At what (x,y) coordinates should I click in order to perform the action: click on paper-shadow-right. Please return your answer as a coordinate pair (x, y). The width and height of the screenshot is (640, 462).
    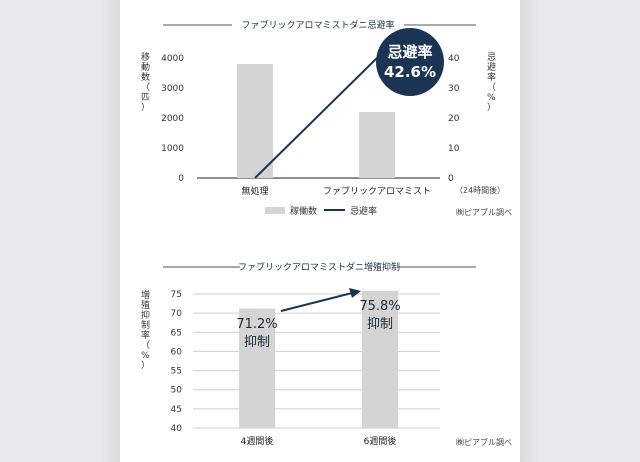
    Looking at the image, I should click on (530, 231).